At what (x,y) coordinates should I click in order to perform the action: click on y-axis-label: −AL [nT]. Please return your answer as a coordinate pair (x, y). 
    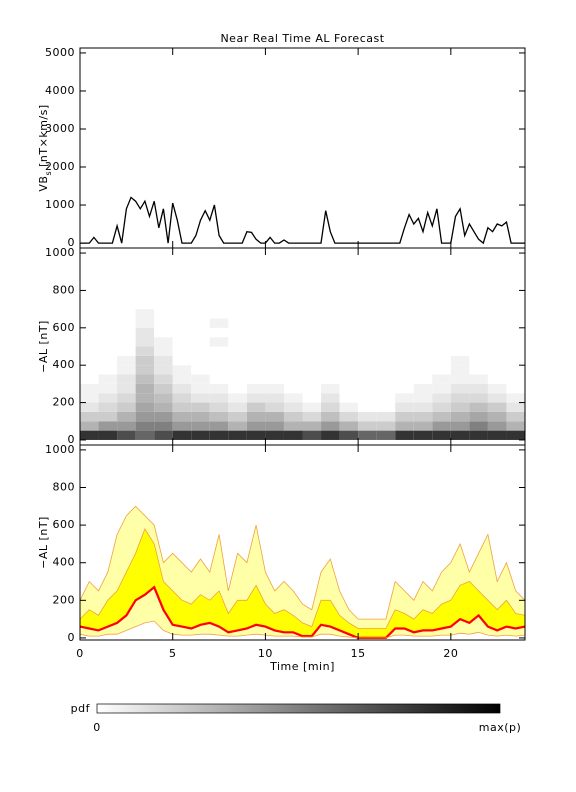
    Looking at the image, I should click on (43, 542).